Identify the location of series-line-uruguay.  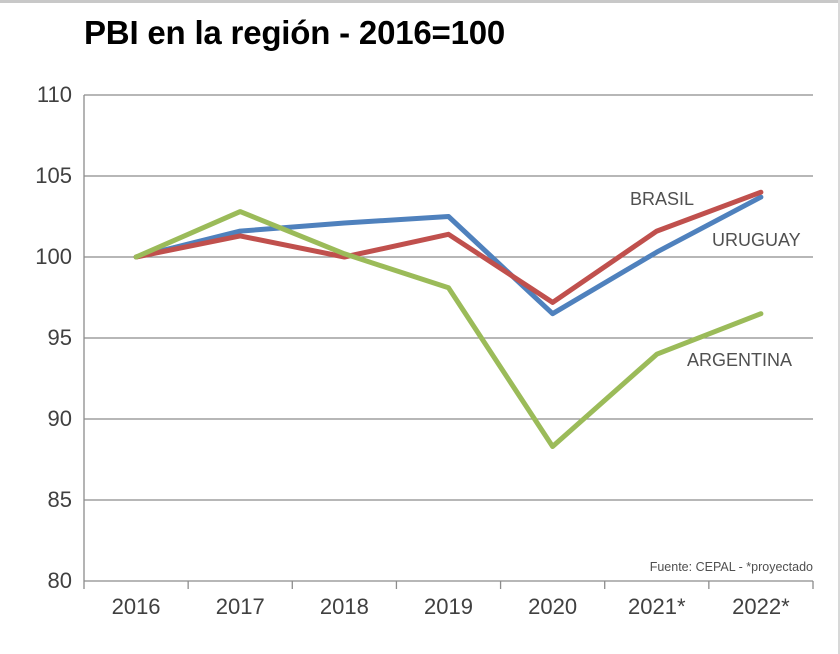
(448, 255).